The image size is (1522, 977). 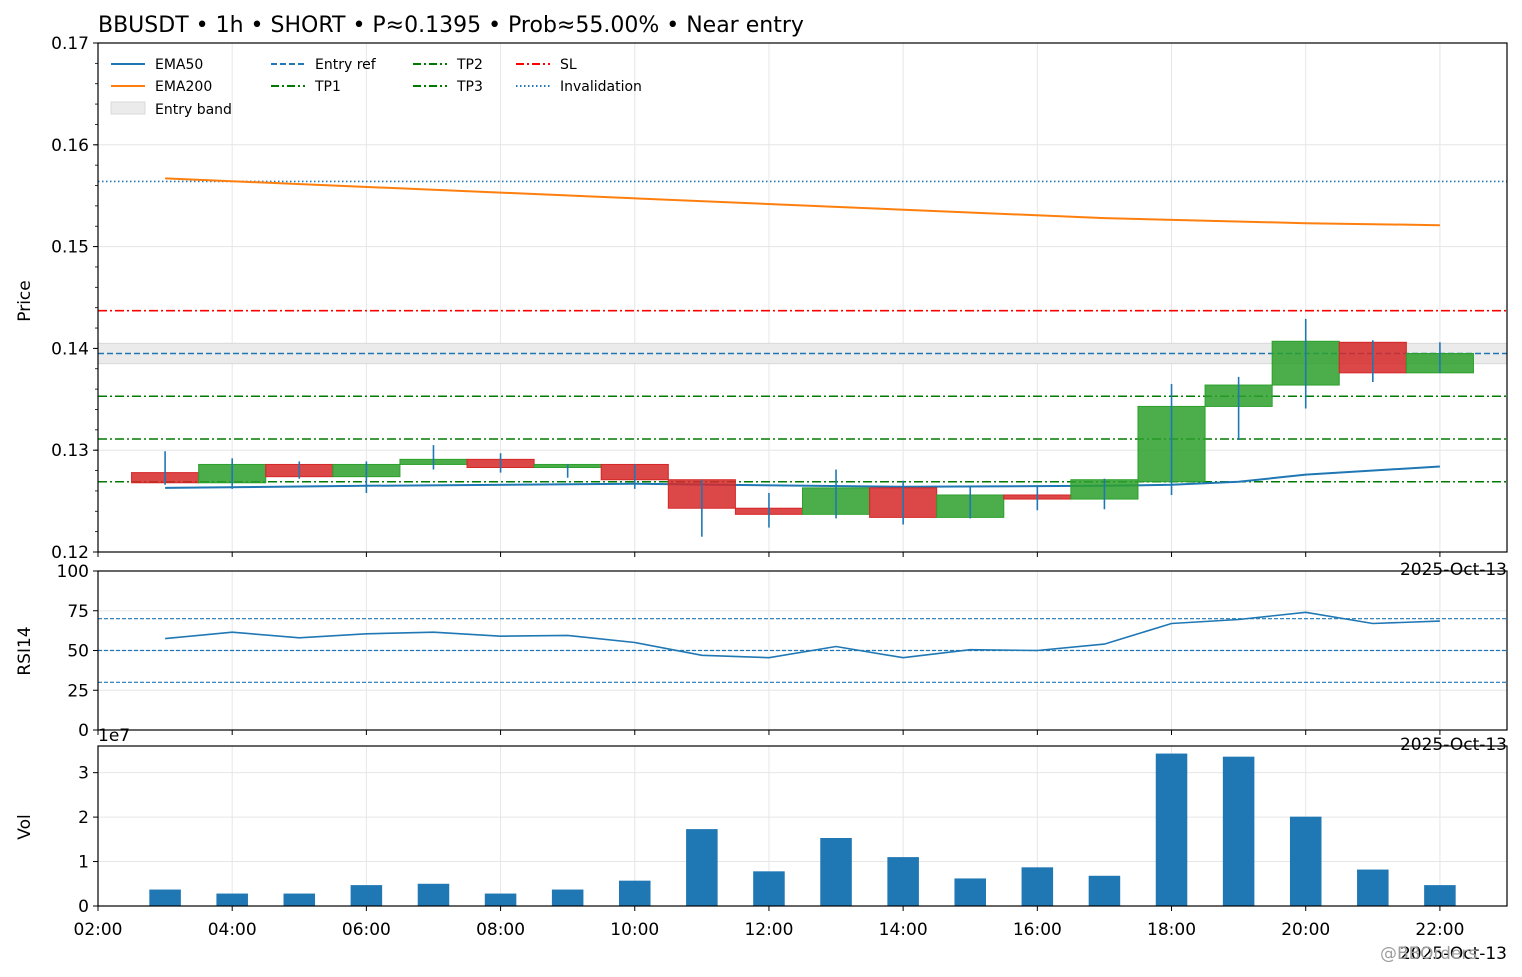 What do you see at coordinates (78, 612) in the screenshot?
I see `rsi-y-tick-label: 75` at bounding box center [78, 612].